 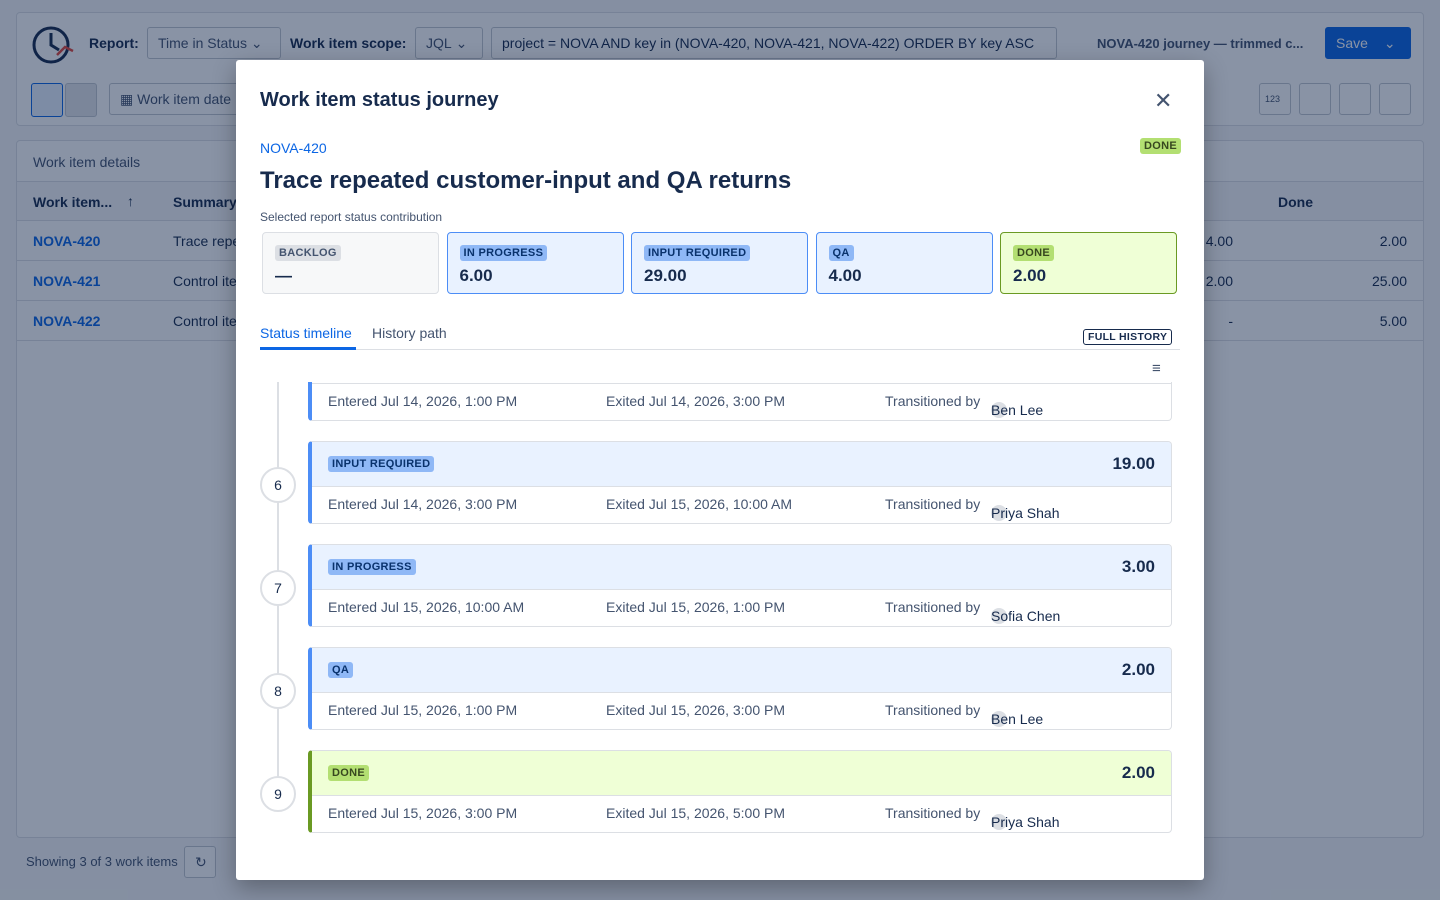 I want to click on save-label: Save, so click(x=1352, y=43).